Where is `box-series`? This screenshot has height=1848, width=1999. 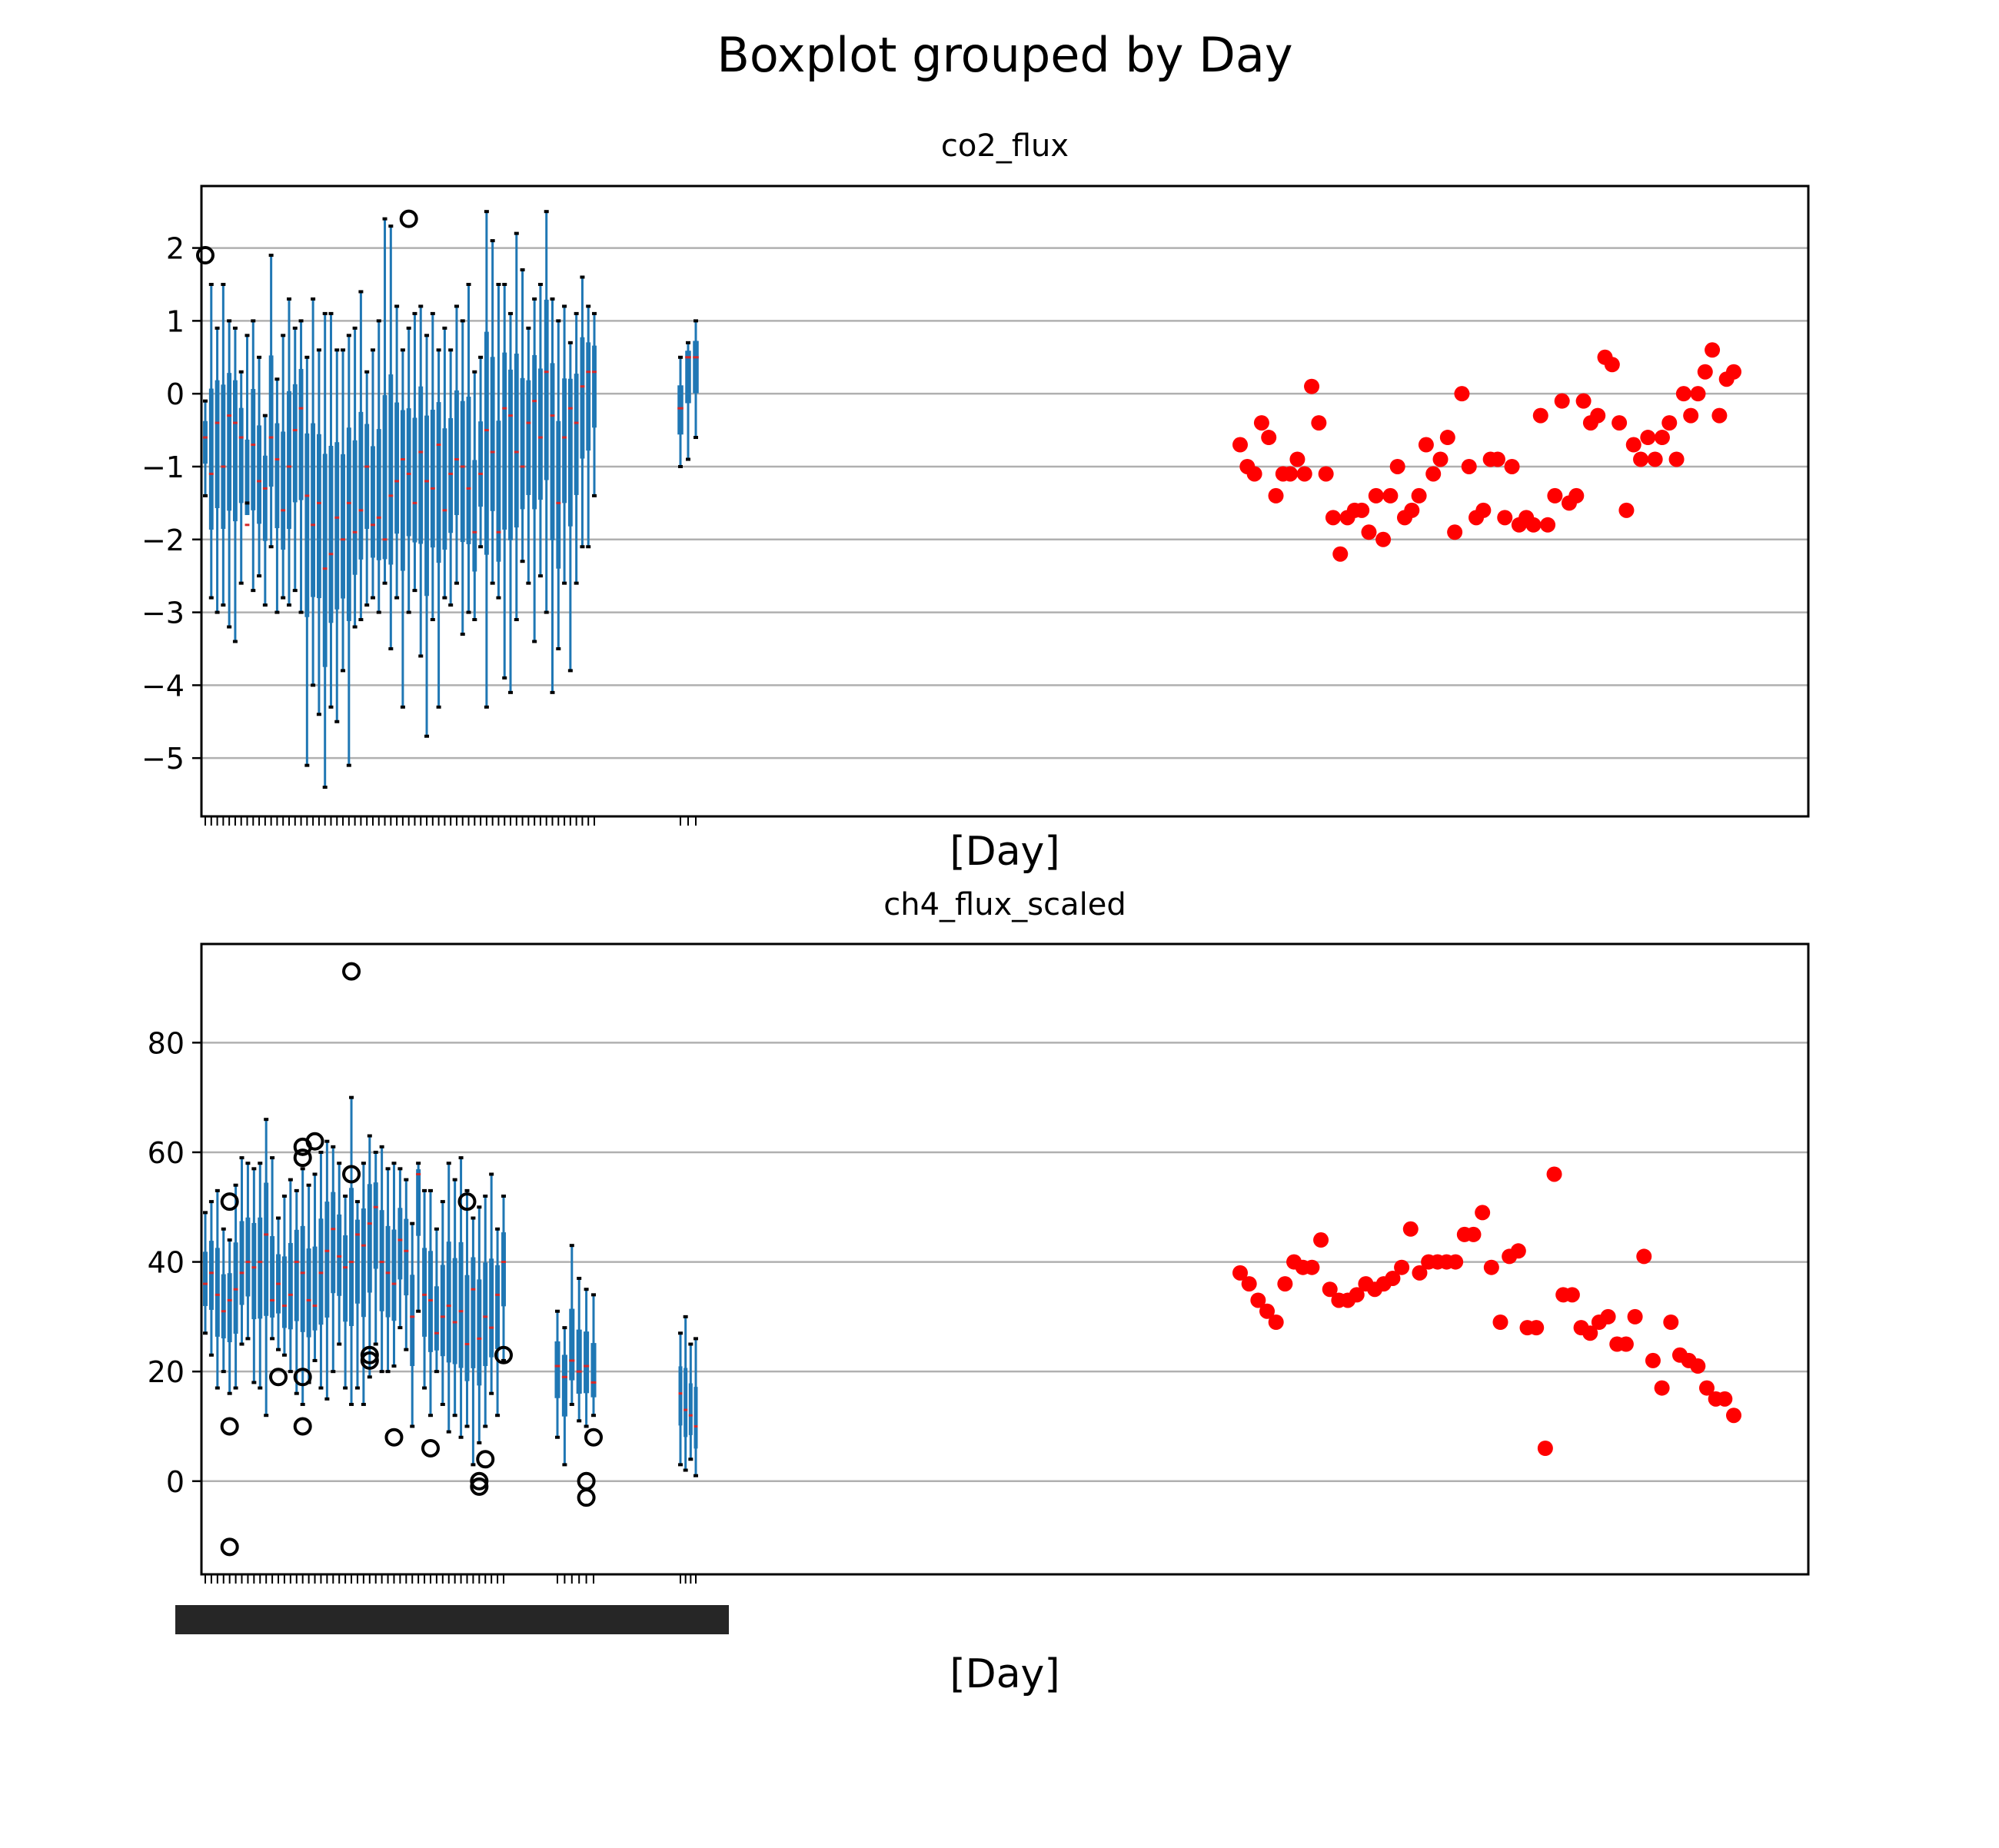 box-series is located at coordinates (448, 499).